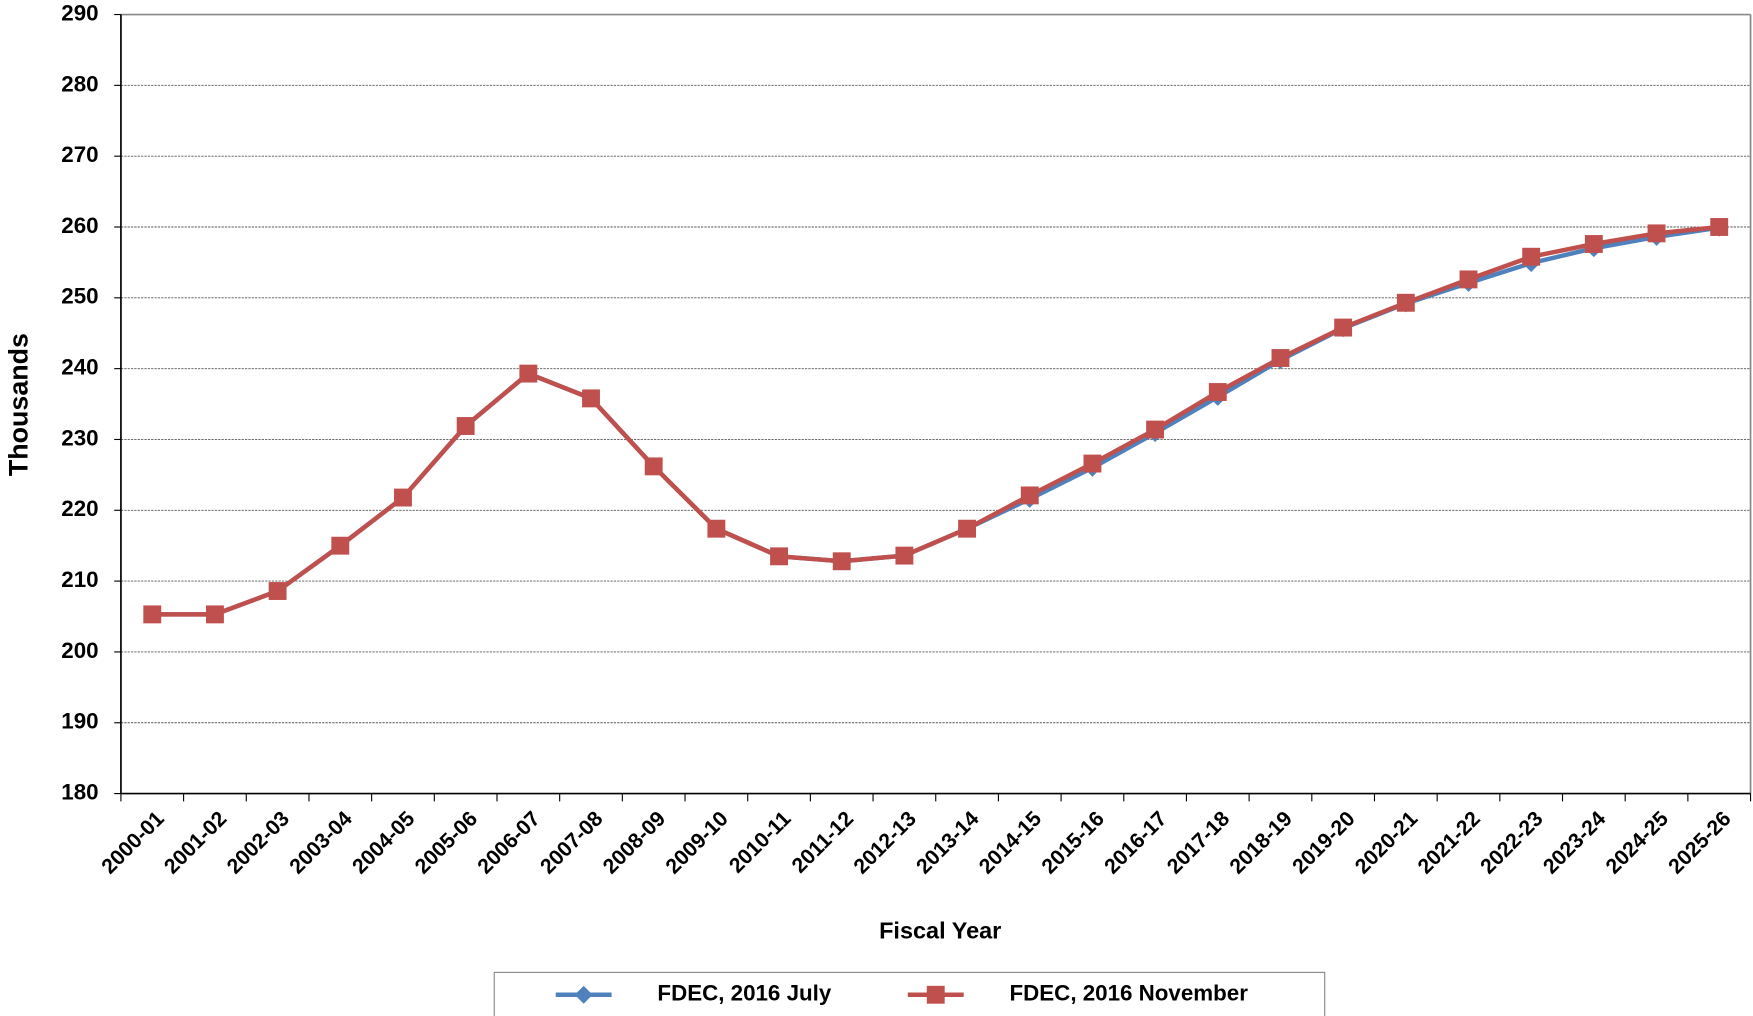 The height and width of the screenshot is (1016, 1753). Describe the element at coordinates (383, 842) in the screenshot. I see `x-tick-label: 2004-05` at that location.